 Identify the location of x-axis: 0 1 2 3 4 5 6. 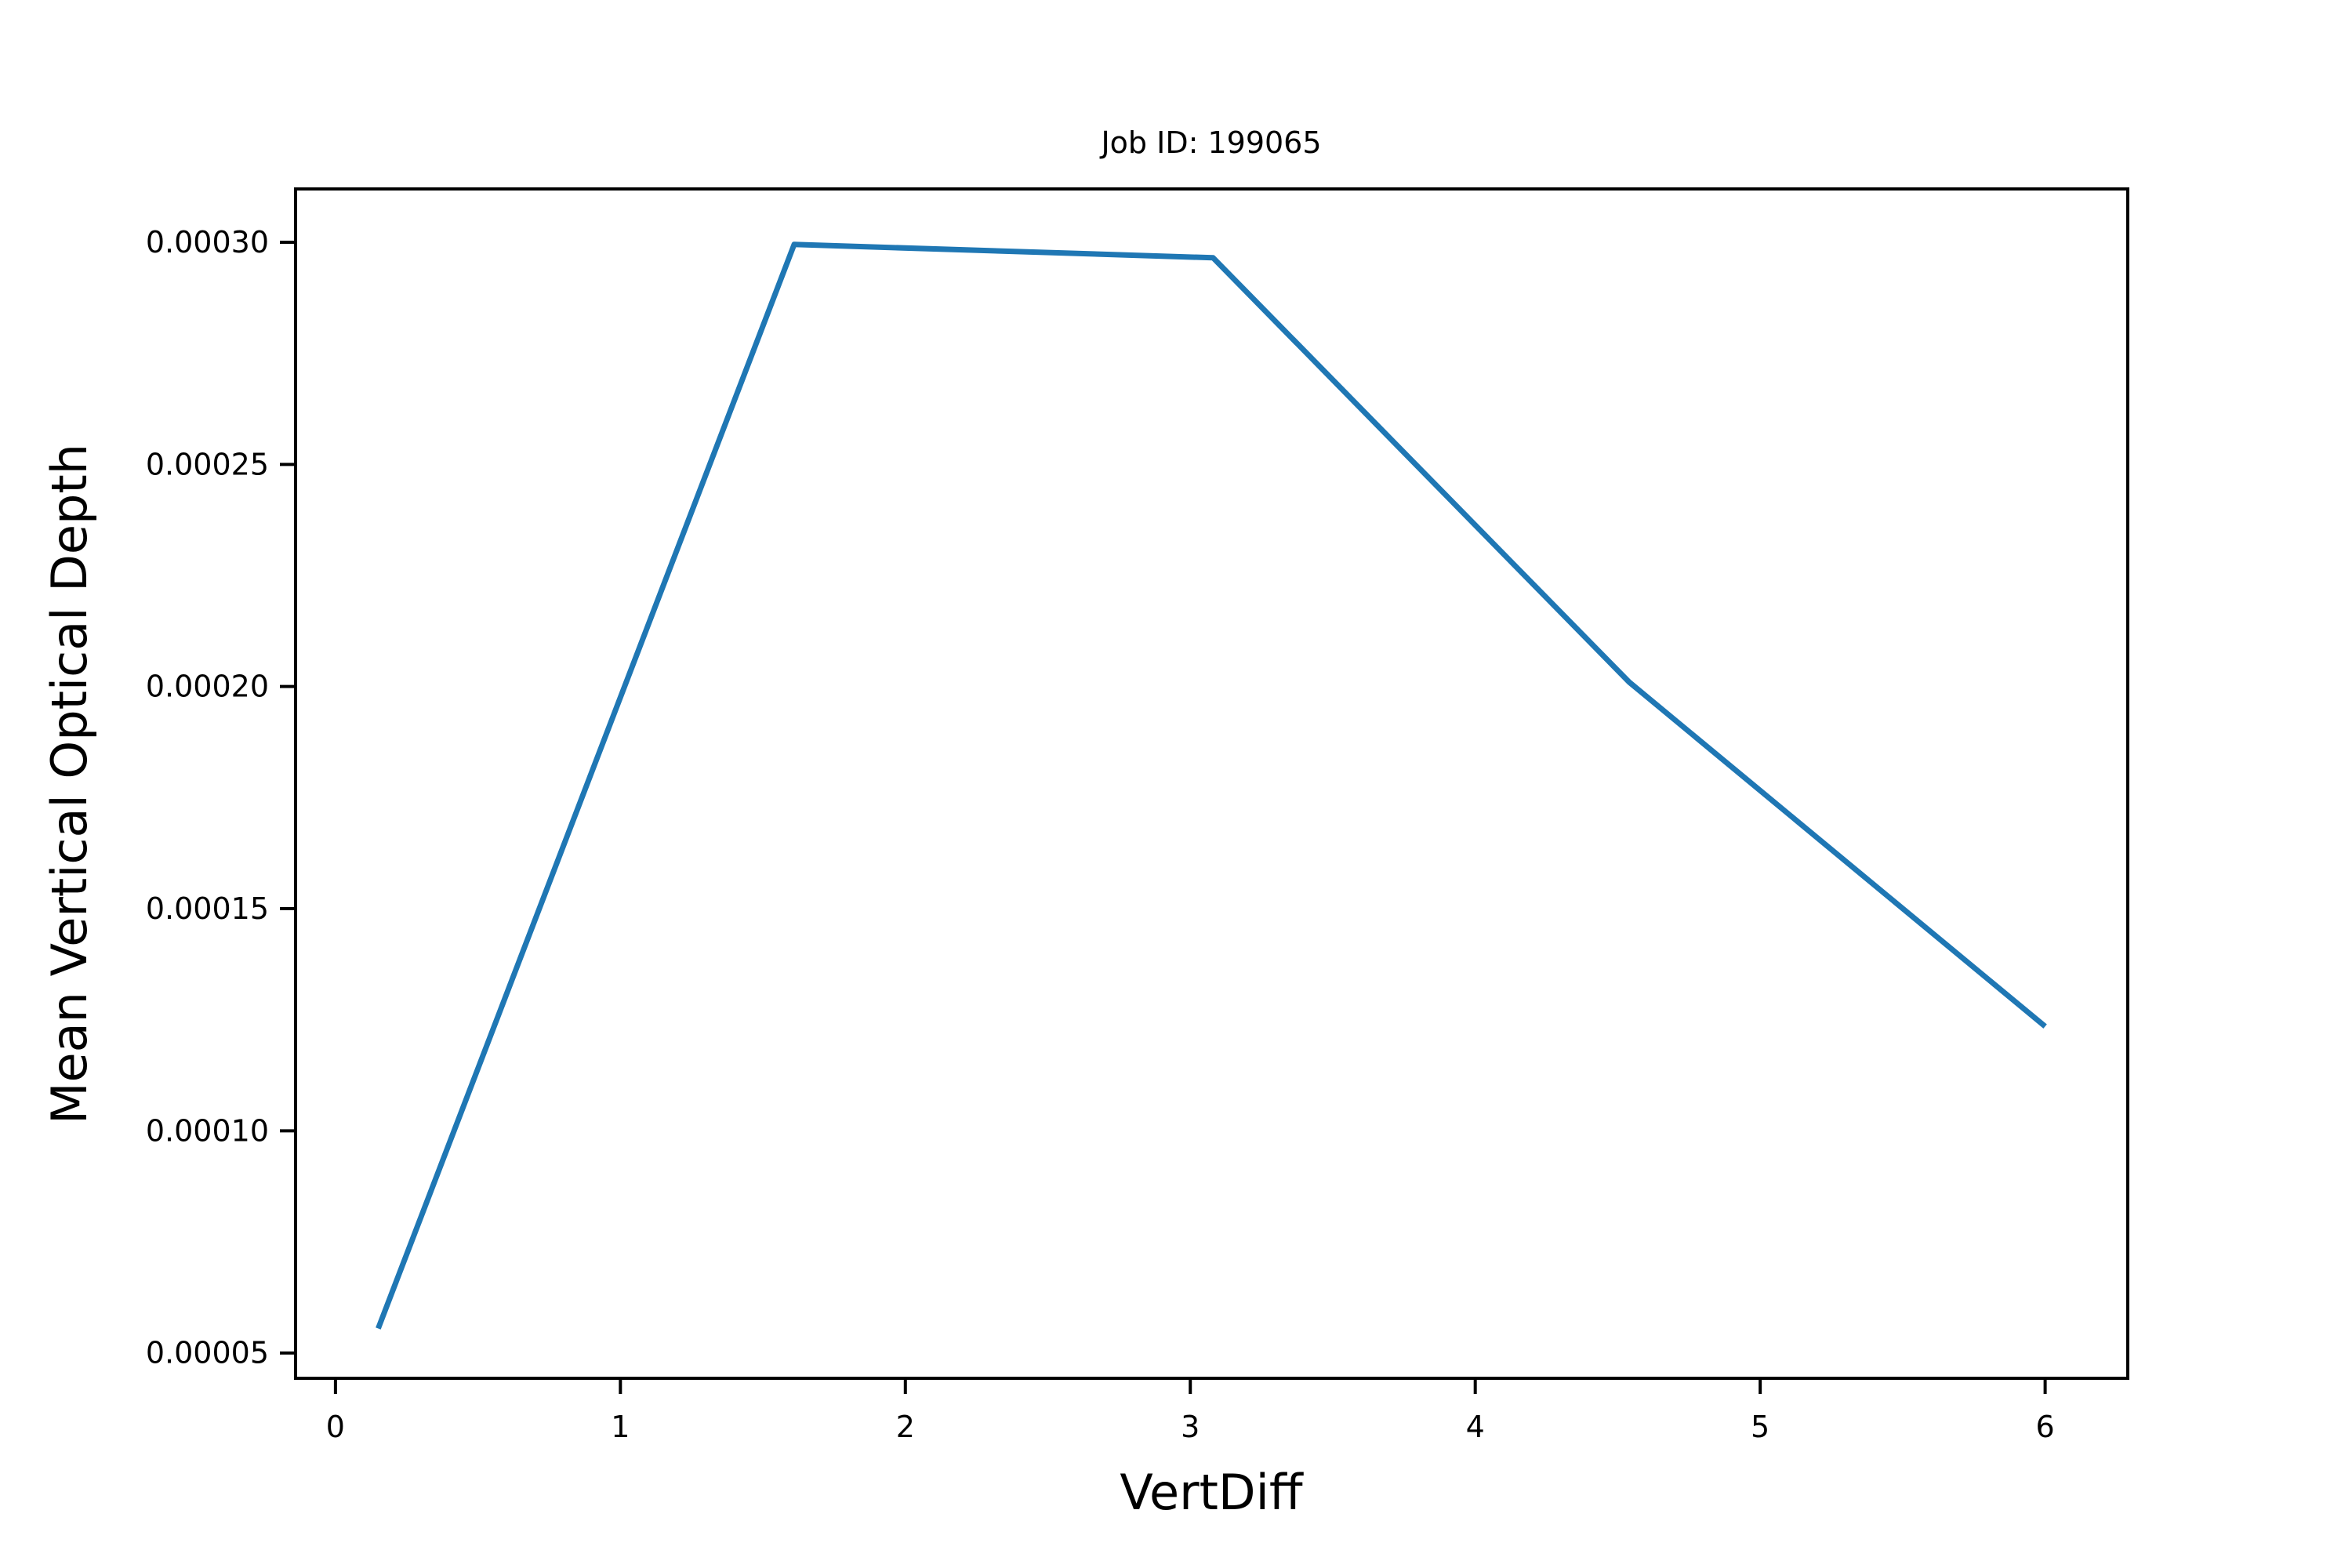
(1190, 1411).